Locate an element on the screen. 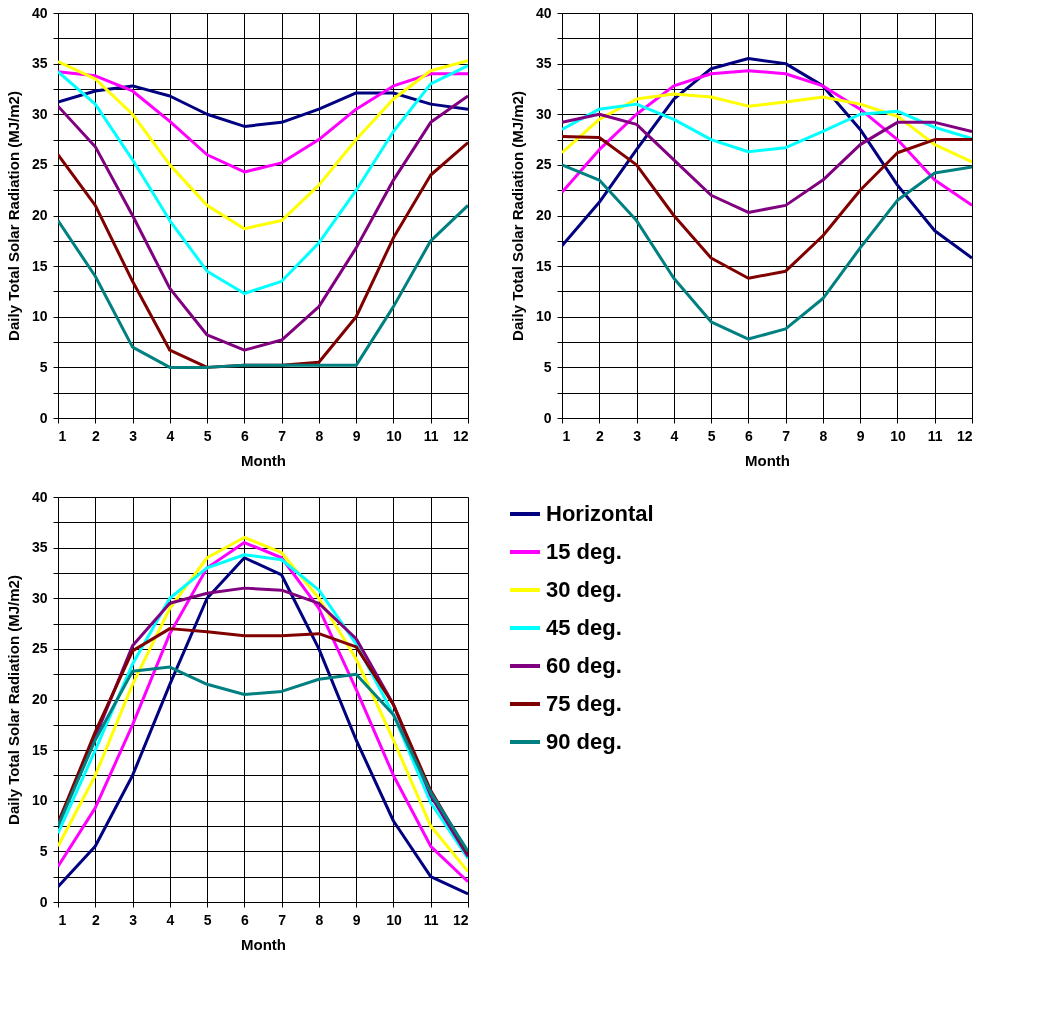 The image size is (1042, 1019). legend-label: 15 deg. is located at coordinates (584, 551).